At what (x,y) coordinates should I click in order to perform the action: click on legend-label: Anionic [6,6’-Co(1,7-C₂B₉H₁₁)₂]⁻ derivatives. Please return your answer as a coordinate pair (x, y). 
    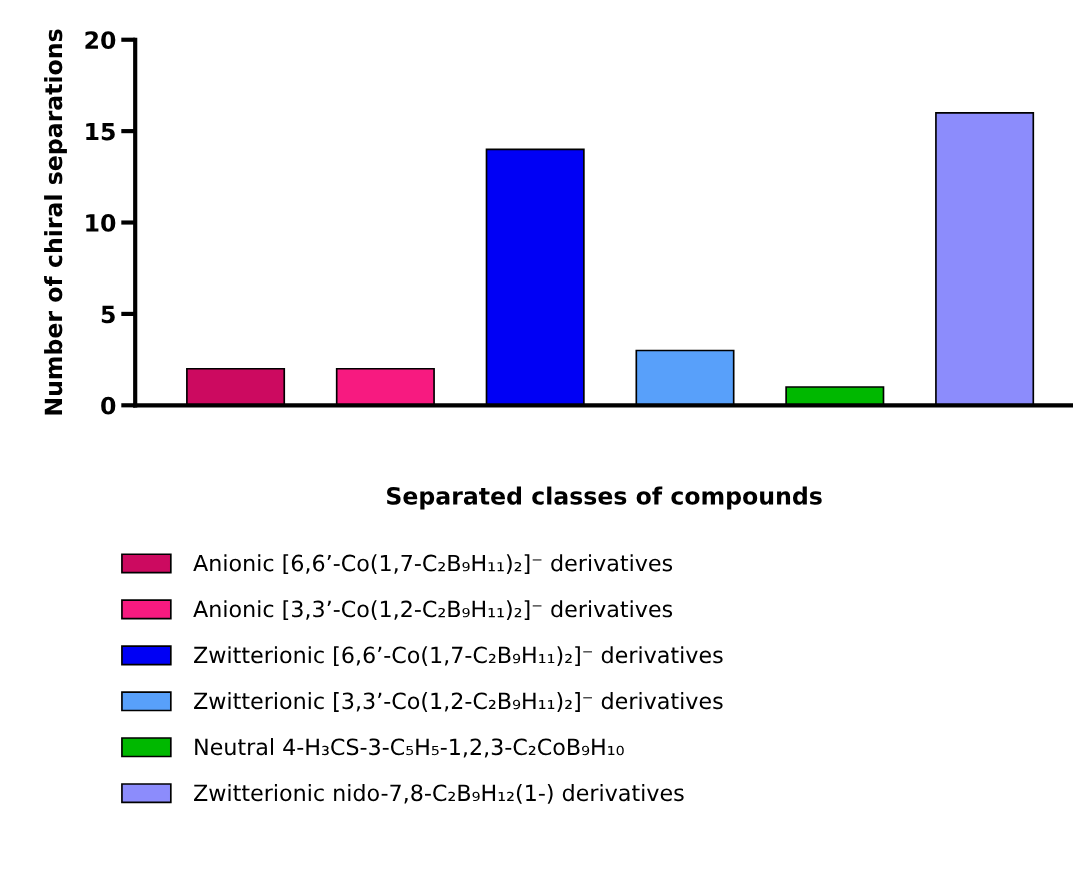
    Looking at the image, I should click on (433, 564).